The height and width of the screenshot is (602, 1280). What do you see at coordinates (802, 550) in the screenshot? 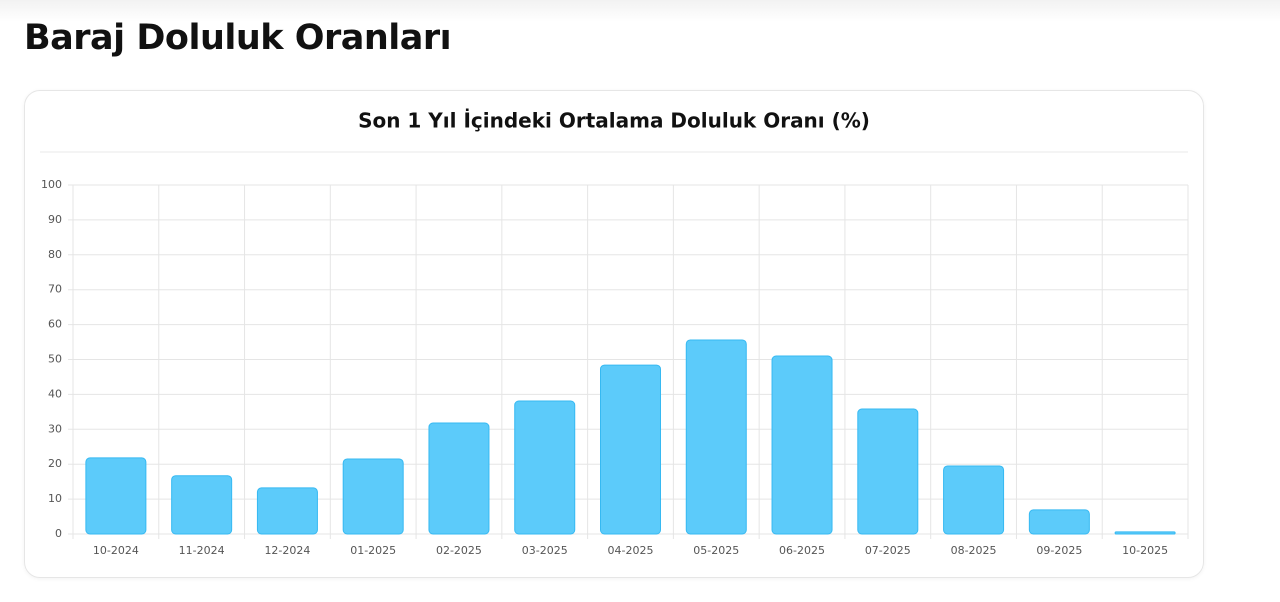
I see `x-tick-label: 06-2025` at bounding box center [802, 550].